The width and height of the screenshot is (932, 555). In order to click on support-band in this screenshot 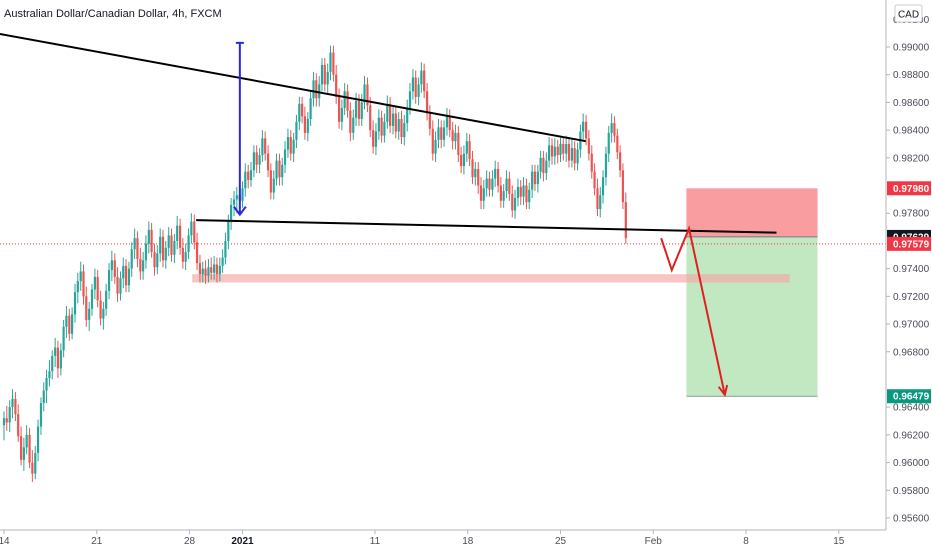, I will do `click(491, 278)`.